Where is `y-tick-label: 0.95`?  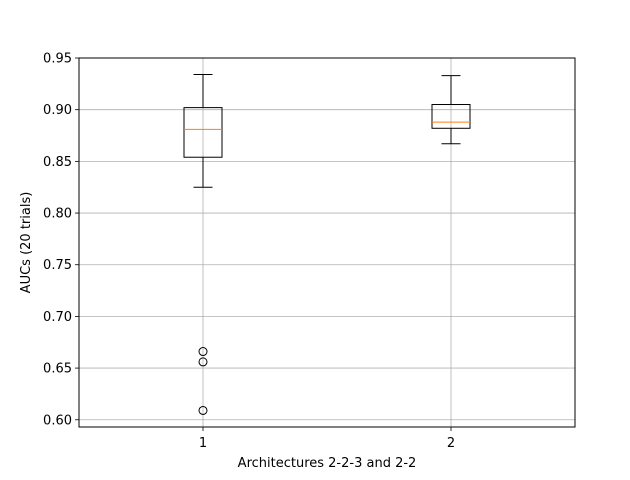 y-tick-label: 0.95 is located at coordinates (57, 59).